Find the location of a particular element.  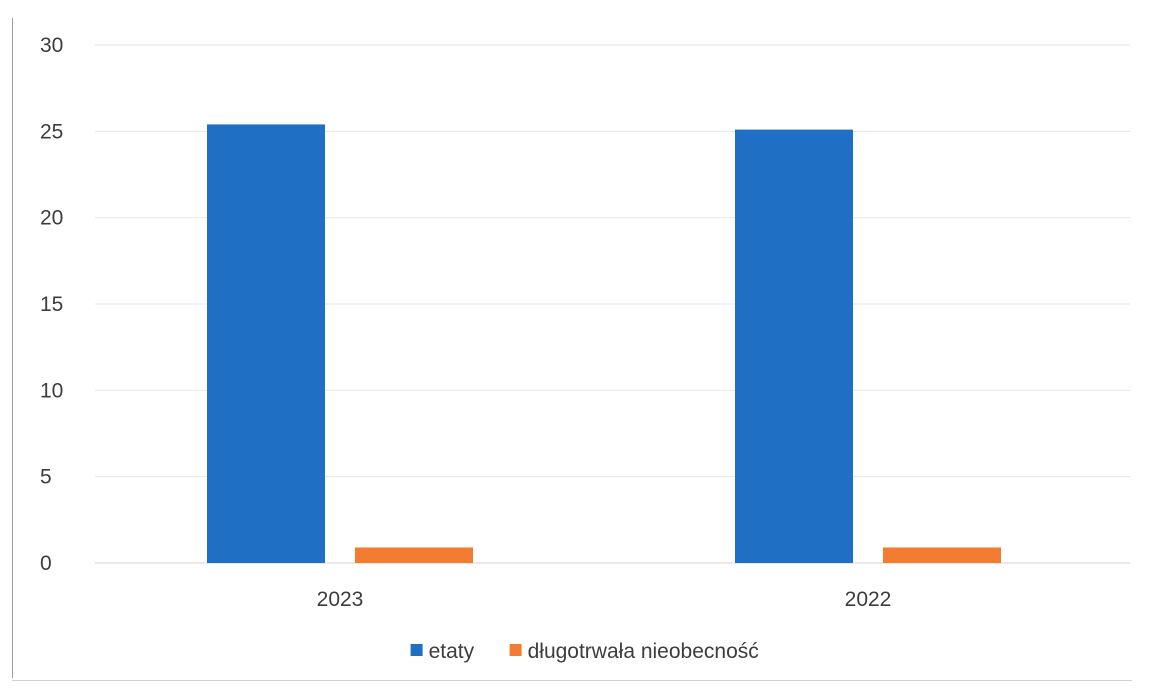

legend-swatch-etaty is located at coordinates (416, 650).